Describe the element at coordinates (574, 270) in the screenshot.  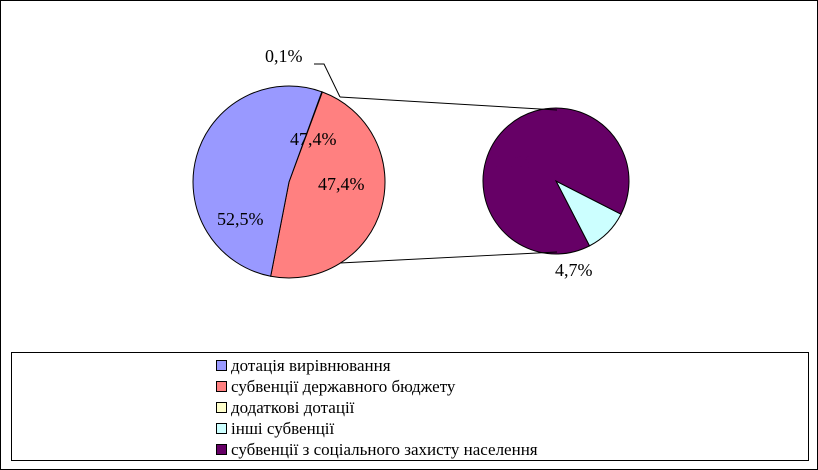
I see `data-label-cyan-slice: 4,7%` at that location.